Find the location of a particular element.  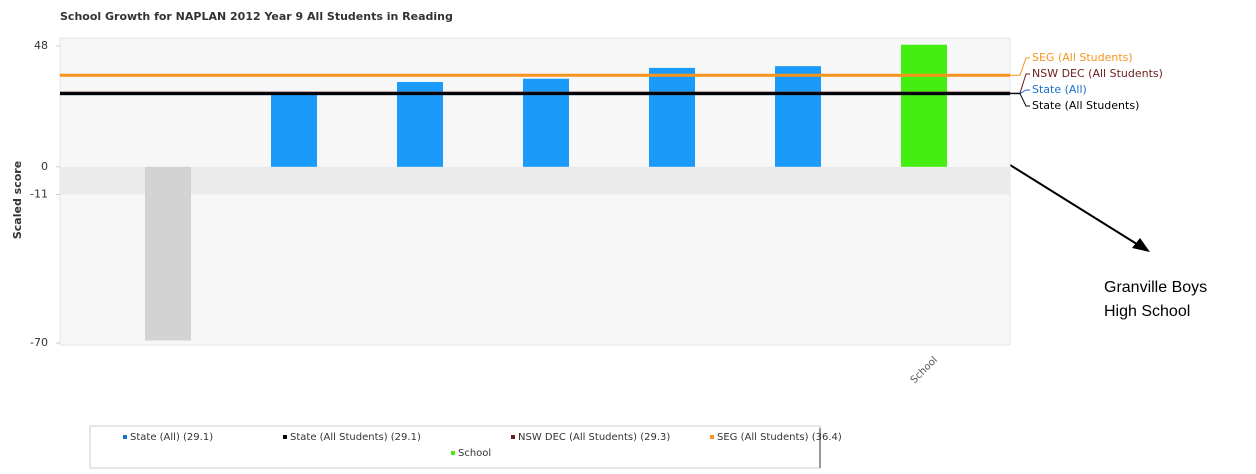

reference-label: State (All) is located at coordinates (1059, 89).